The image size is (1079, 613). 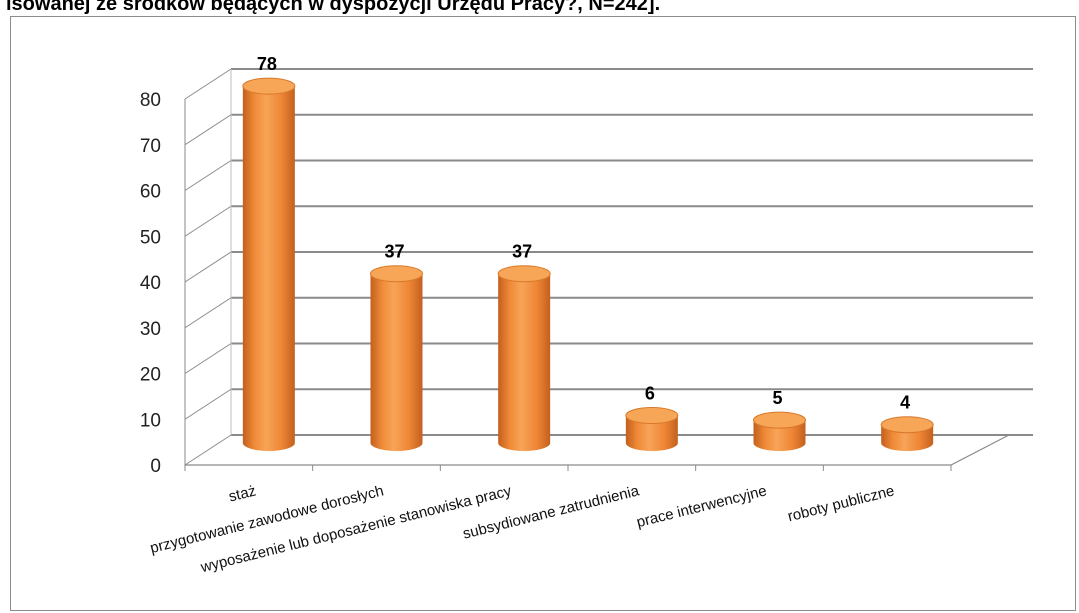 What do you see at coordinates (242, 493) in the screenshot?
I see `x-tick-label: staż` at bounding box center [242, 493].